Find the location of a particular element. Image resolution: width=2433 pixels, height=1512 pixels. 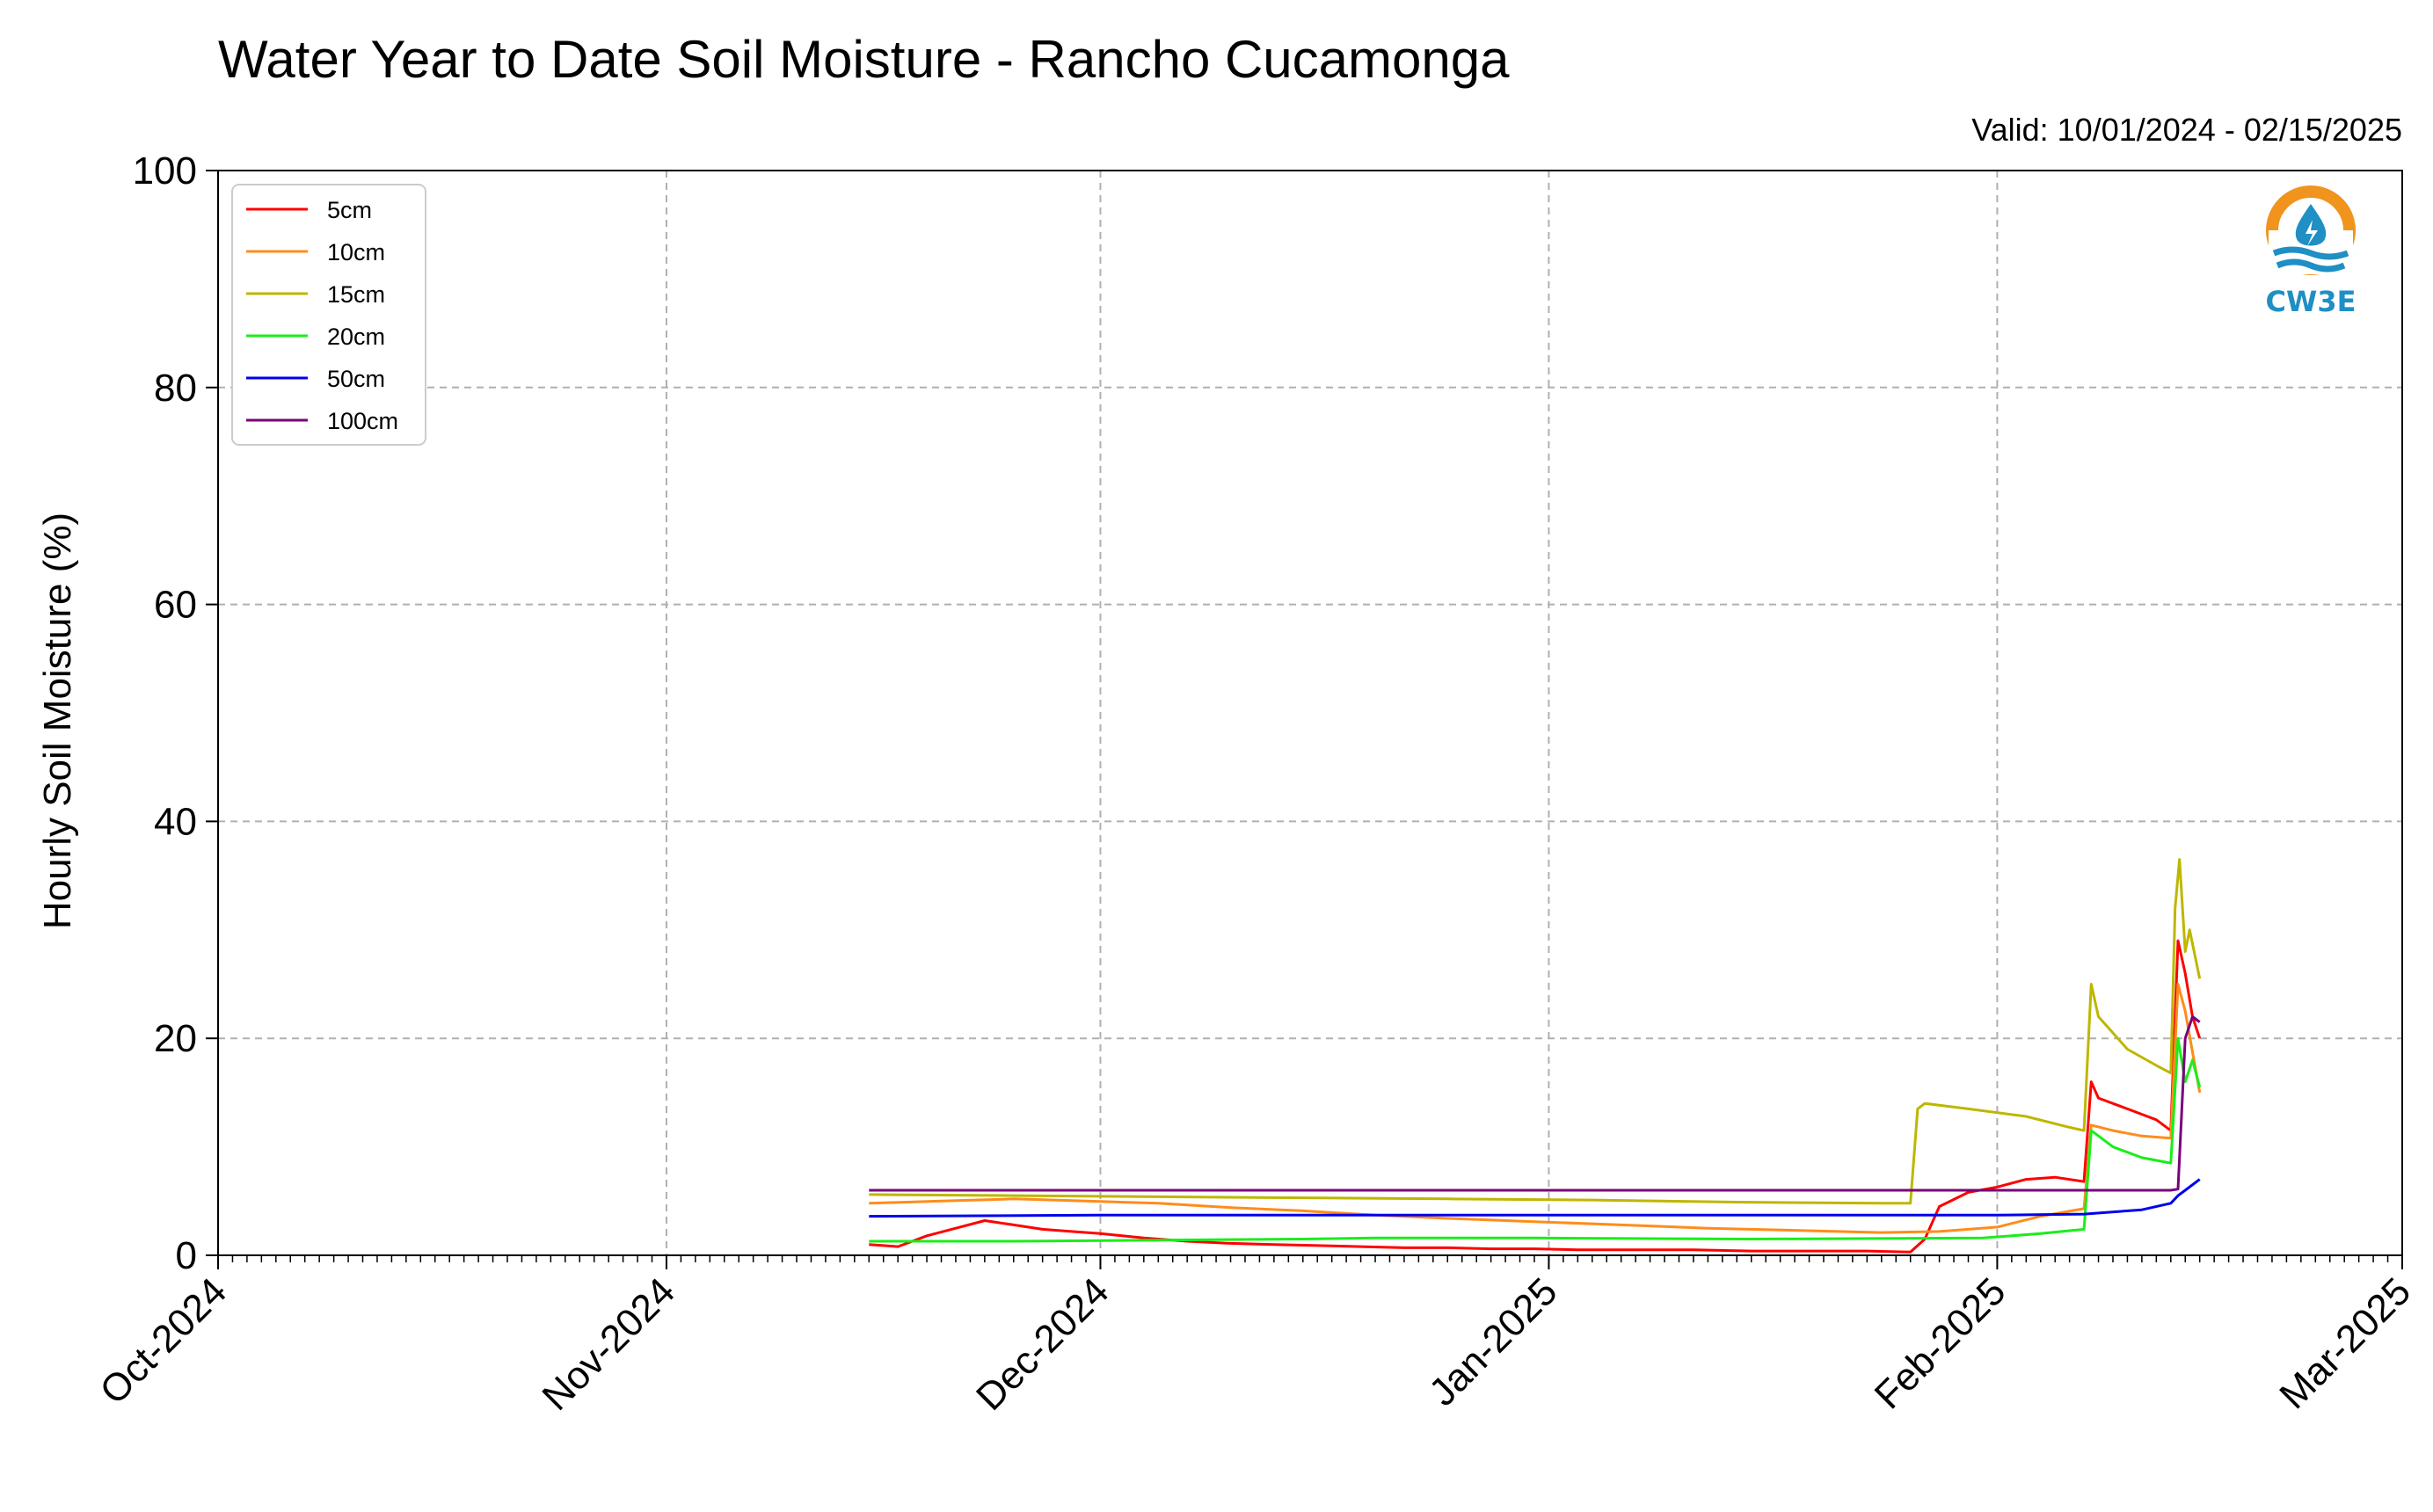

x-tick-label: Nov-2024 is located at coordinates (608, 1344).